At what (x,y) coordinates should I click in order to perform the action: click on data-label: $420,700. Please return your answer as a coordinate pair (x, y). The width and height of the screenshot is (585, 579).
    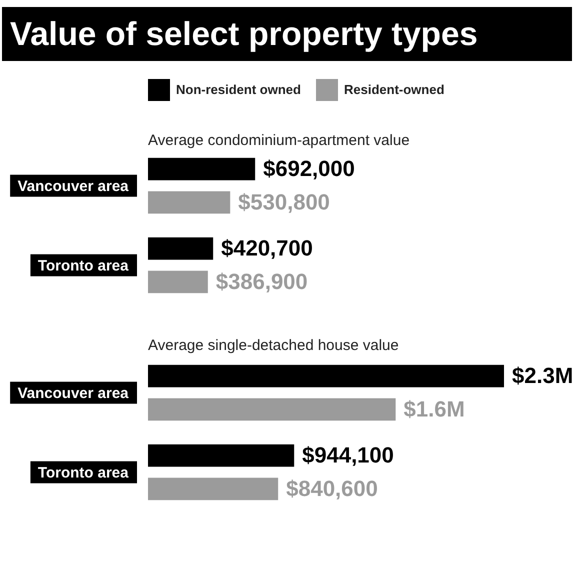
    Looking at the image, I should click on (267, 248).